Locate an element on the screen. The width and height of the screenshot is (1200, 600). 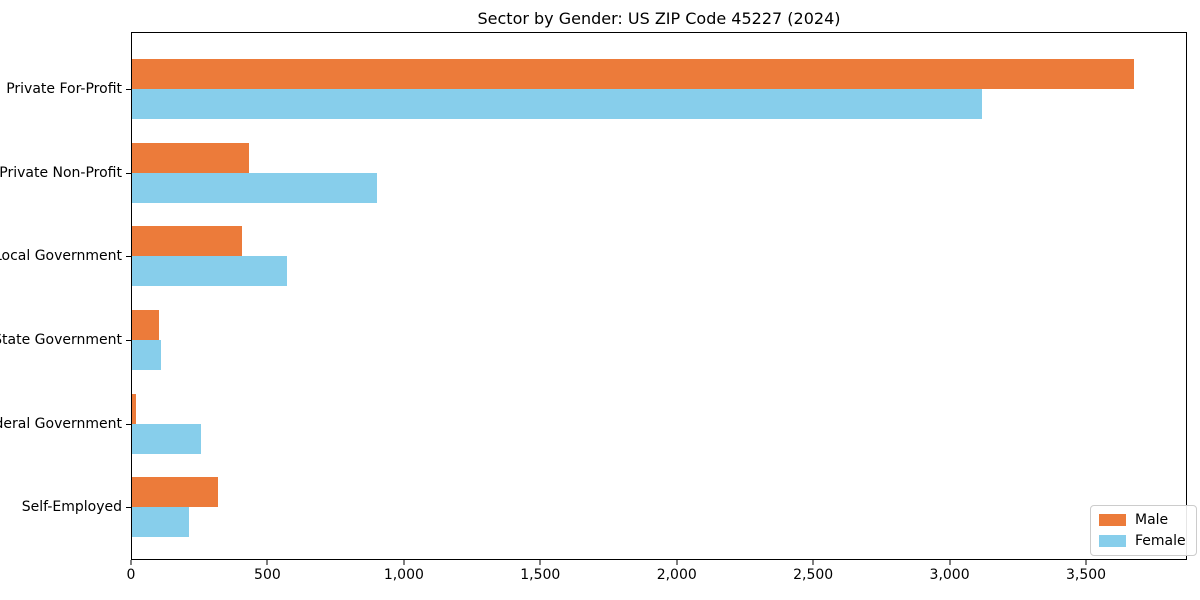
legend-label-male: Male is located at coordinates (1152, 520).